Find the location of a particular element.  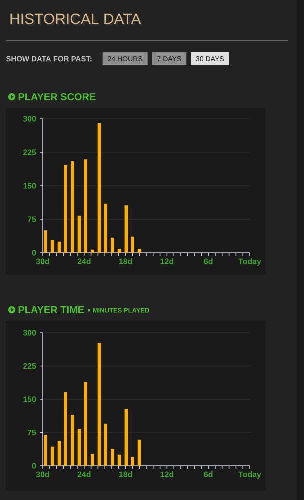

chart-title: PLAYER SCORE is located at coordinates (57, 97).